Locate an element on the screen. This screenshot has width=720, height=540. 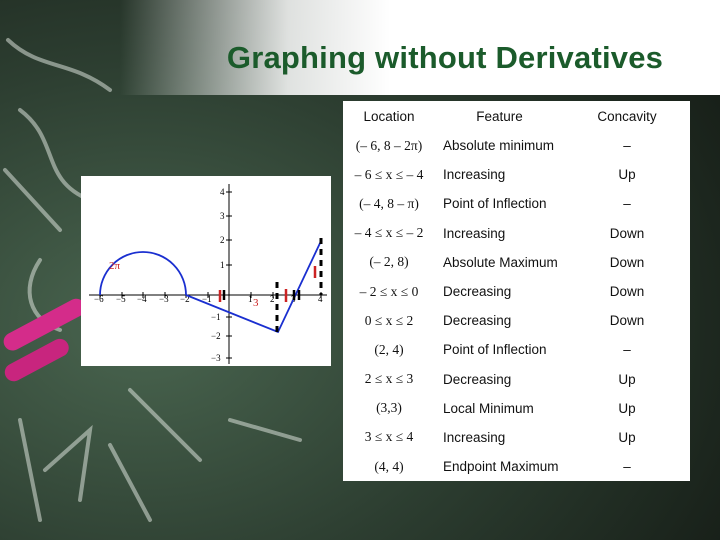
table-header-row: Location Feature Concavity is located at coordinates (516, 116).